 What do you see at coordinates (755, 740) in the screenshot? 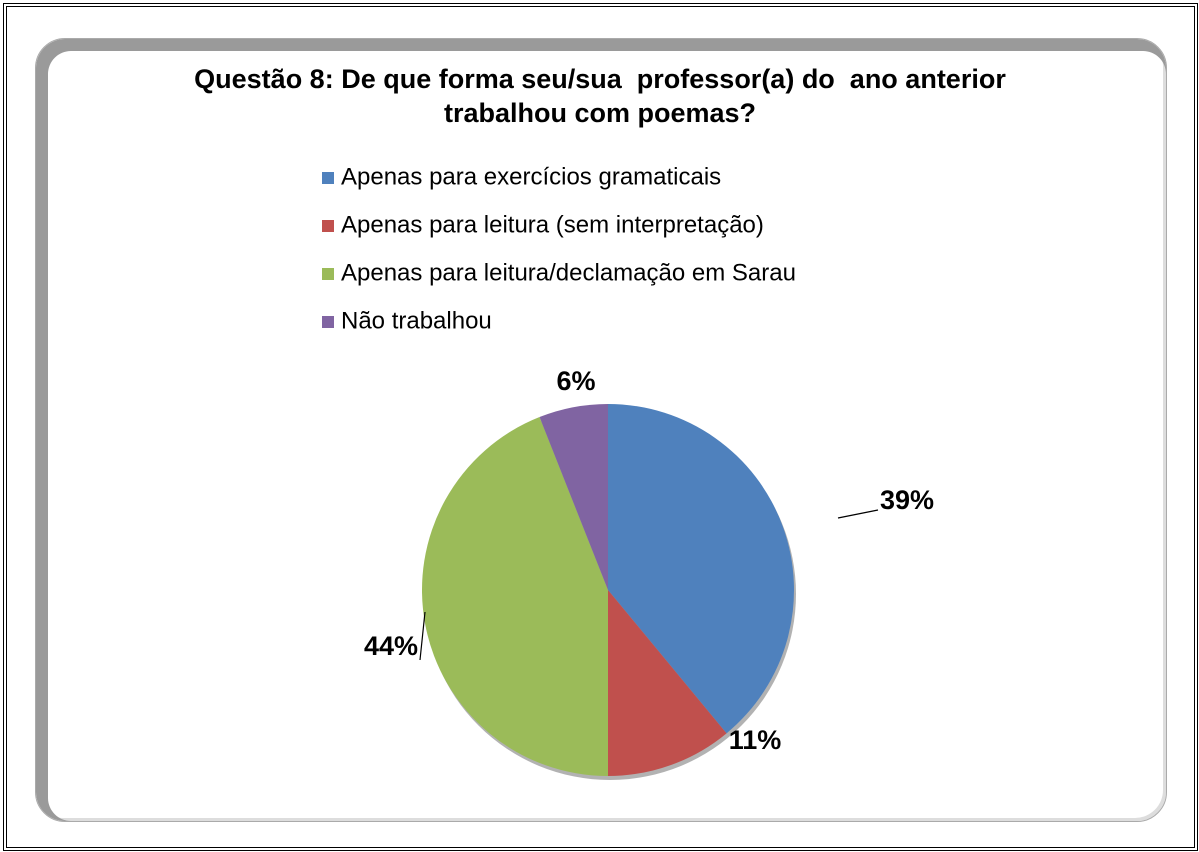
I see `data-label: 11%` at bounding box center [755, 740].